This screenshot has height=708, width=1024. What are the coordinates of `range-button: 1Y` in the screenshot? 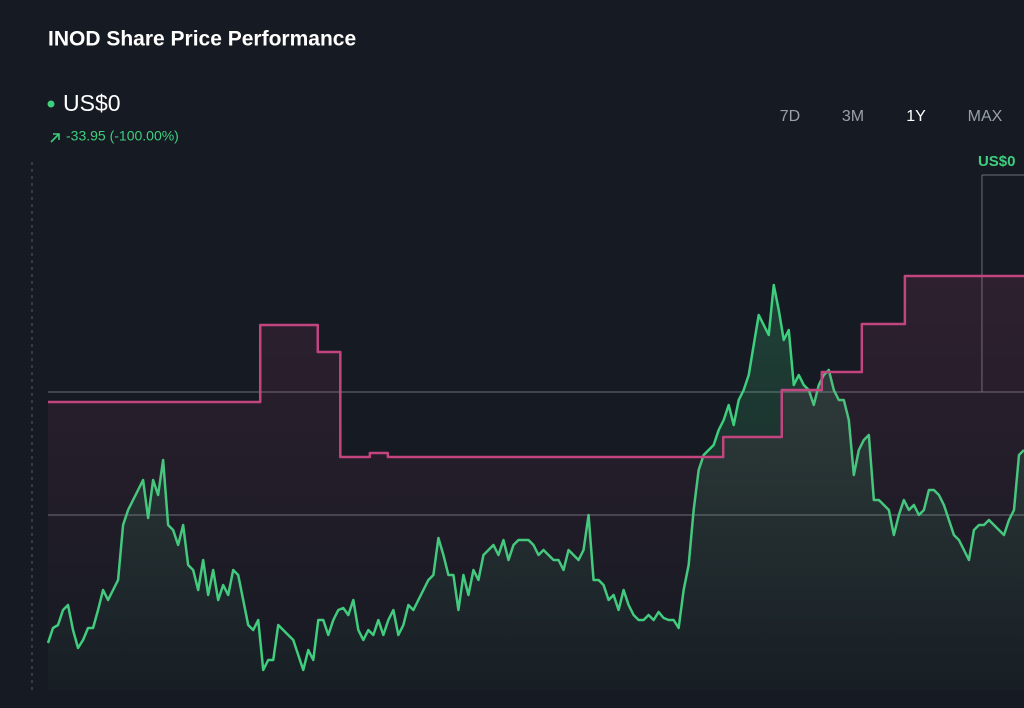 It's located at (916, 116).